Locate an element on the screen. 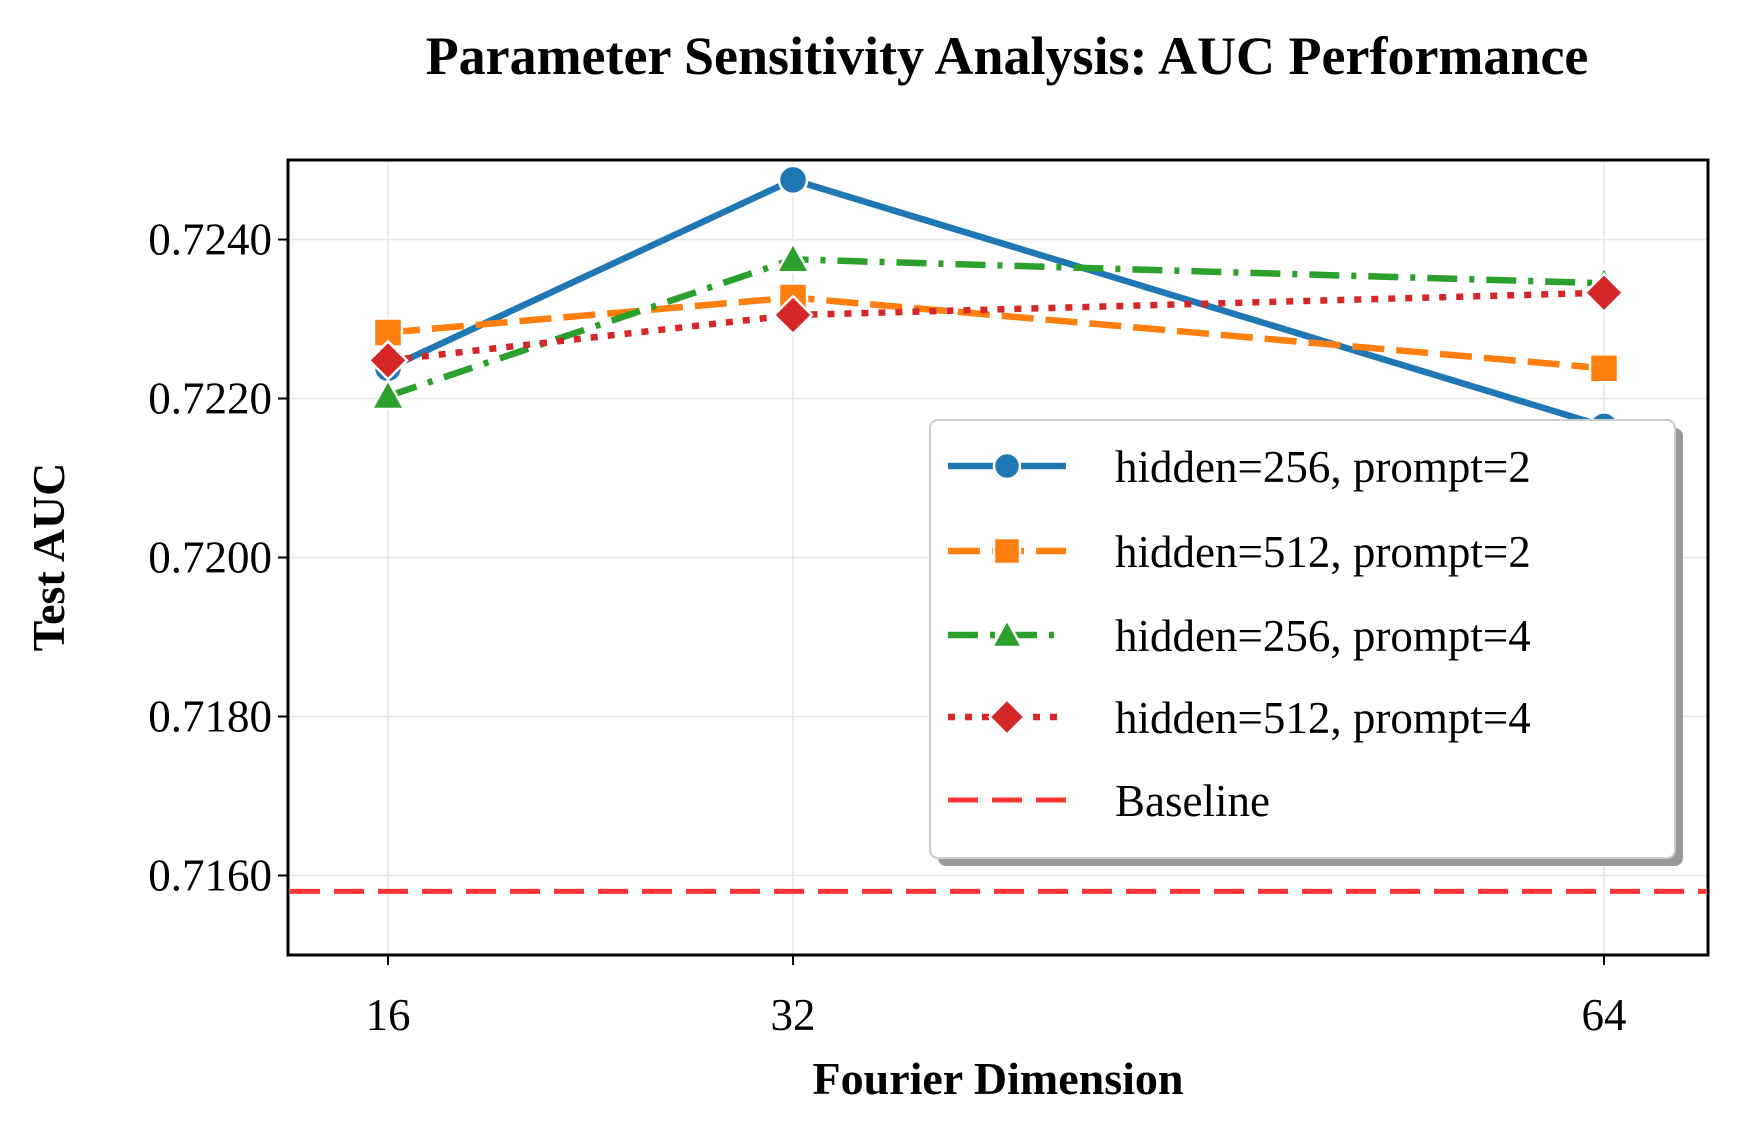 This screenshot has height=1134, width=1742. y-tick-label: 0.7160 is located at coordinates (210, 876).